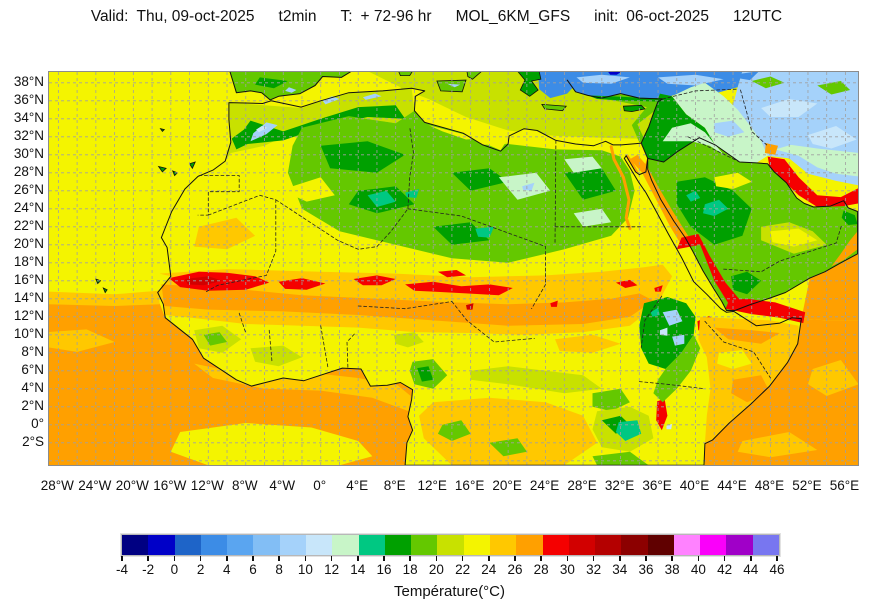  What do you see at coordinates (554, 303) in the screenshot?
I see `darfur-red-dot` at bounding box center [554, 303].